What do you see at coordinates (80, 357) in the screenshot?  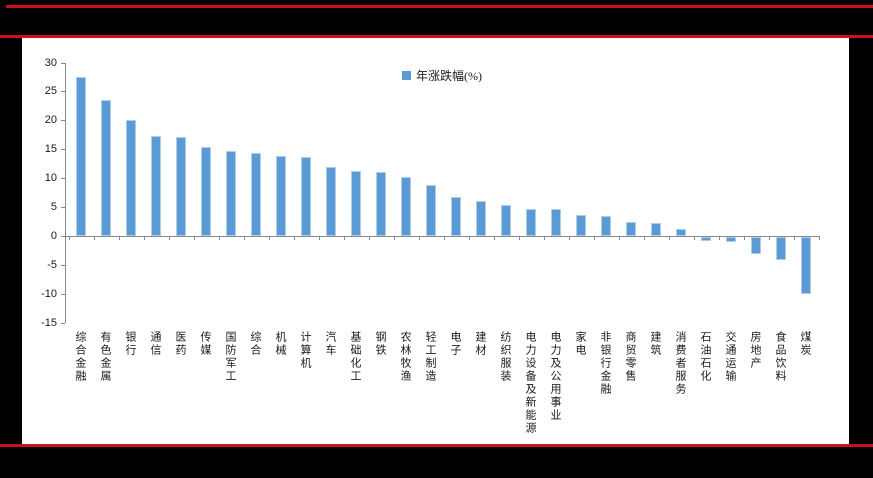 I see `x-category-label: 综合金融` at bounding box center [80, 357].